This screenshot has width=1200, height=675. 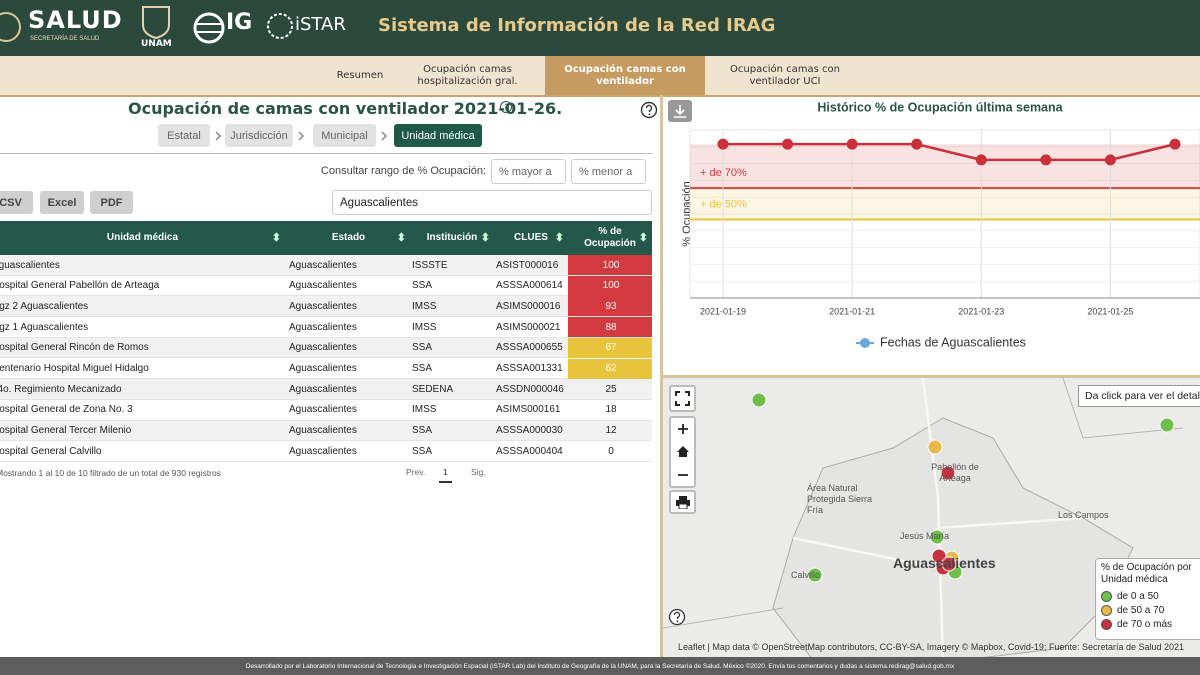 I want to click on search-input: Aguascalientes, so click(x=492, y=202).